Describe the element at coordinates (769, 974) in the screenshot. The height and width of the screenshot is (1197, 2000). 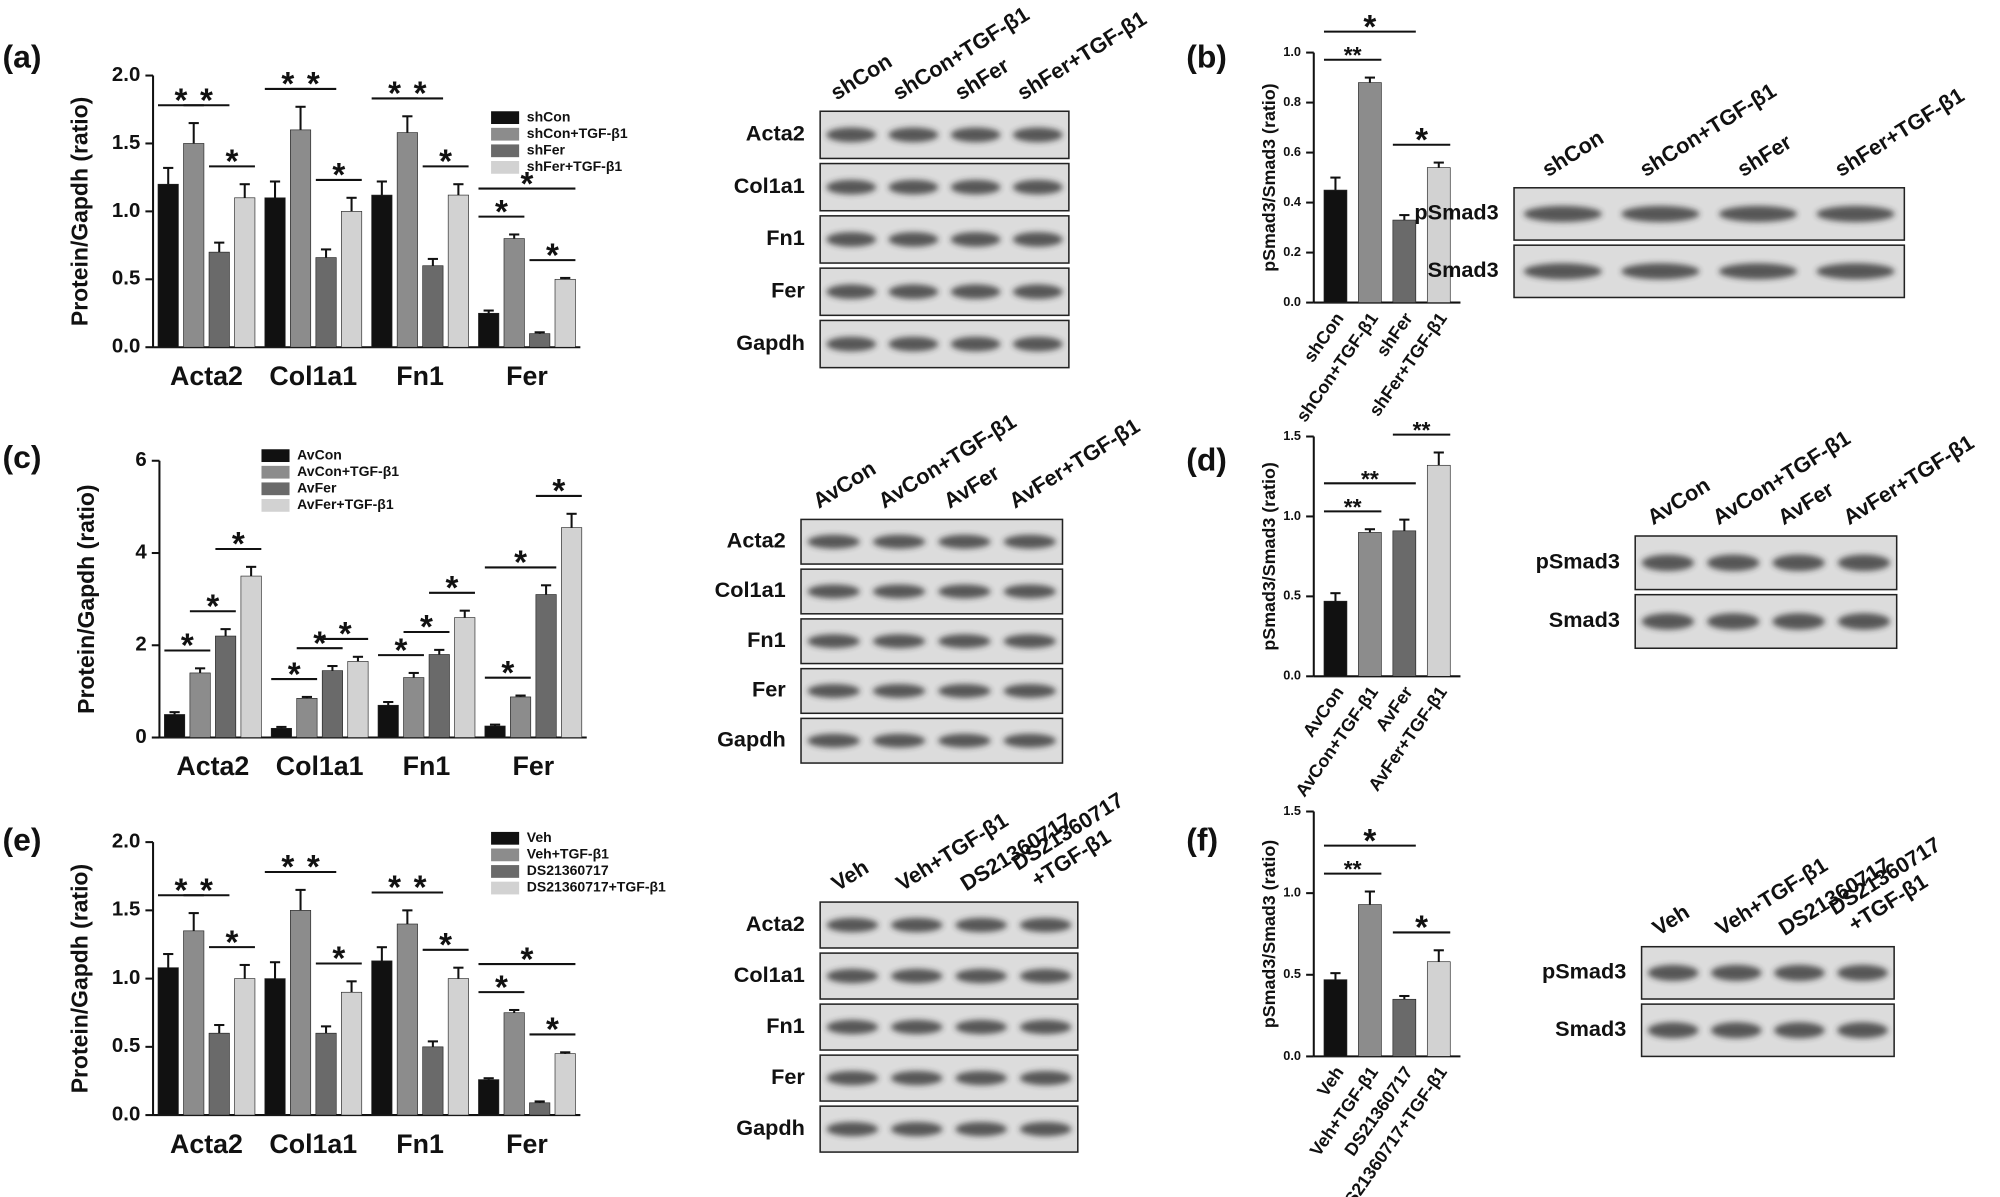
I see `blot-row-label: Col1a1` at that location.